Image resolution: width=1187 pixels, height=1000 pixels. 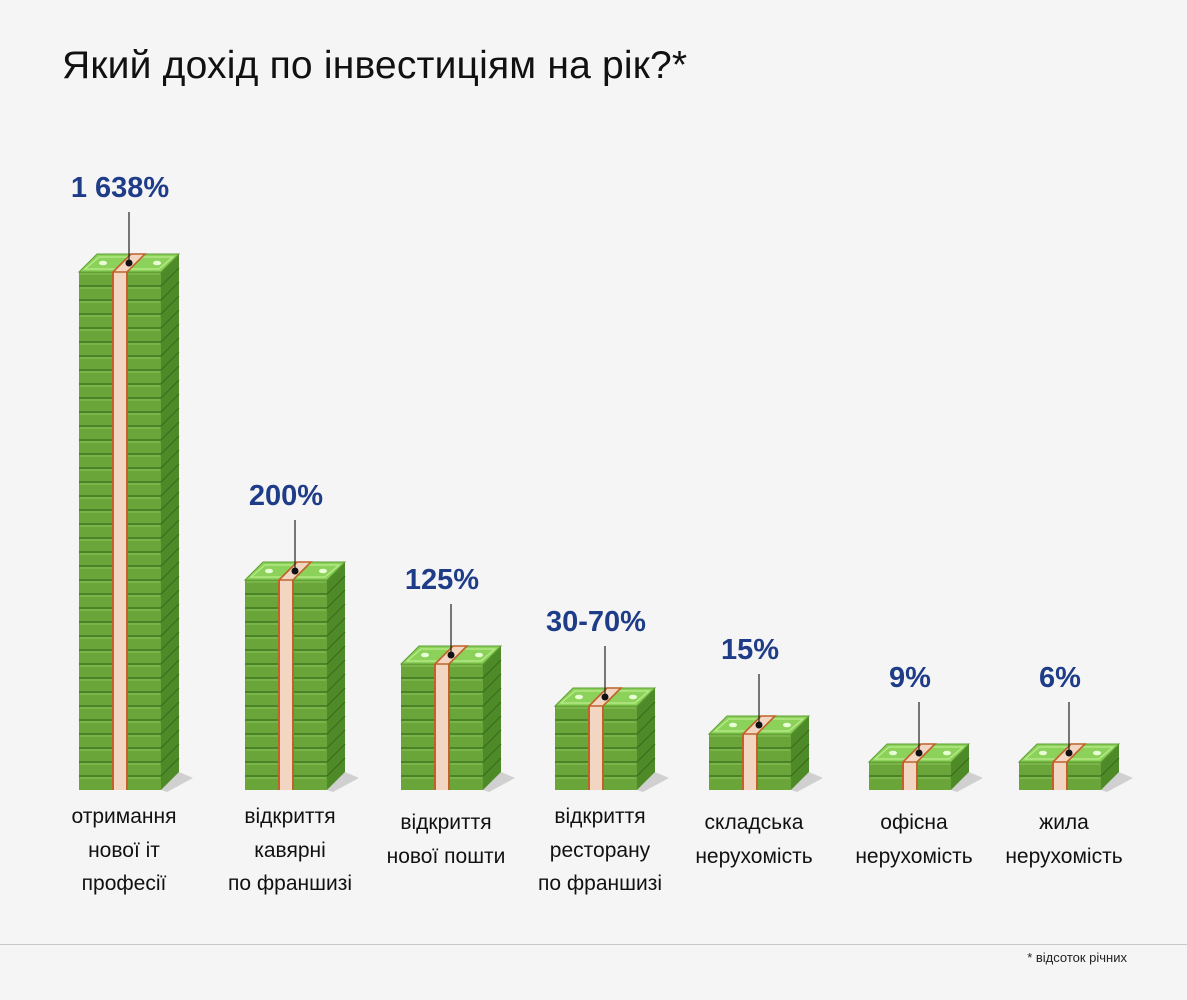 I want to click on footnote: * відсоток річних, so click(x=1077, y=957).